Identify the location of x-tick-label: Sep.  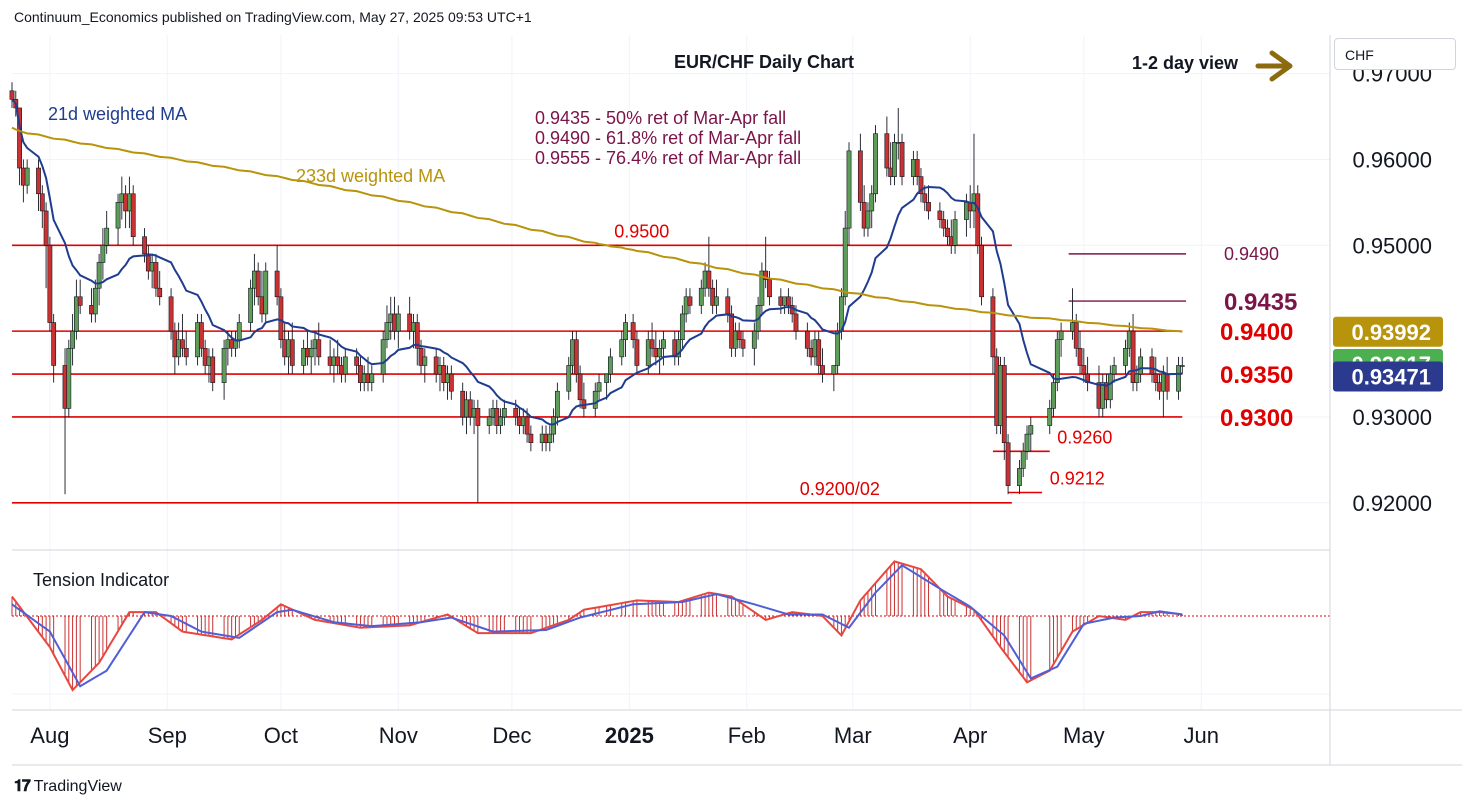
(167, 735).